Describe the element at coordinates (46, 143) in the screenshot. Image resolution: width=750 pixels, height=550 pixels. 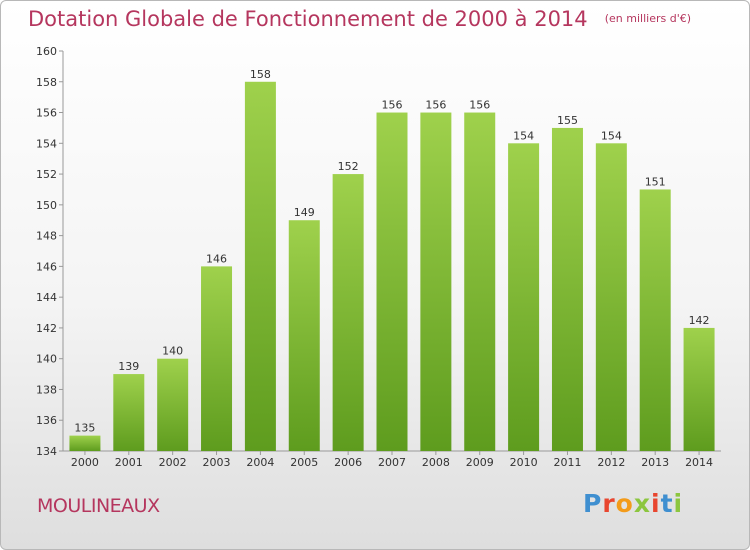
I see `y-tick-label: 154` at that location.